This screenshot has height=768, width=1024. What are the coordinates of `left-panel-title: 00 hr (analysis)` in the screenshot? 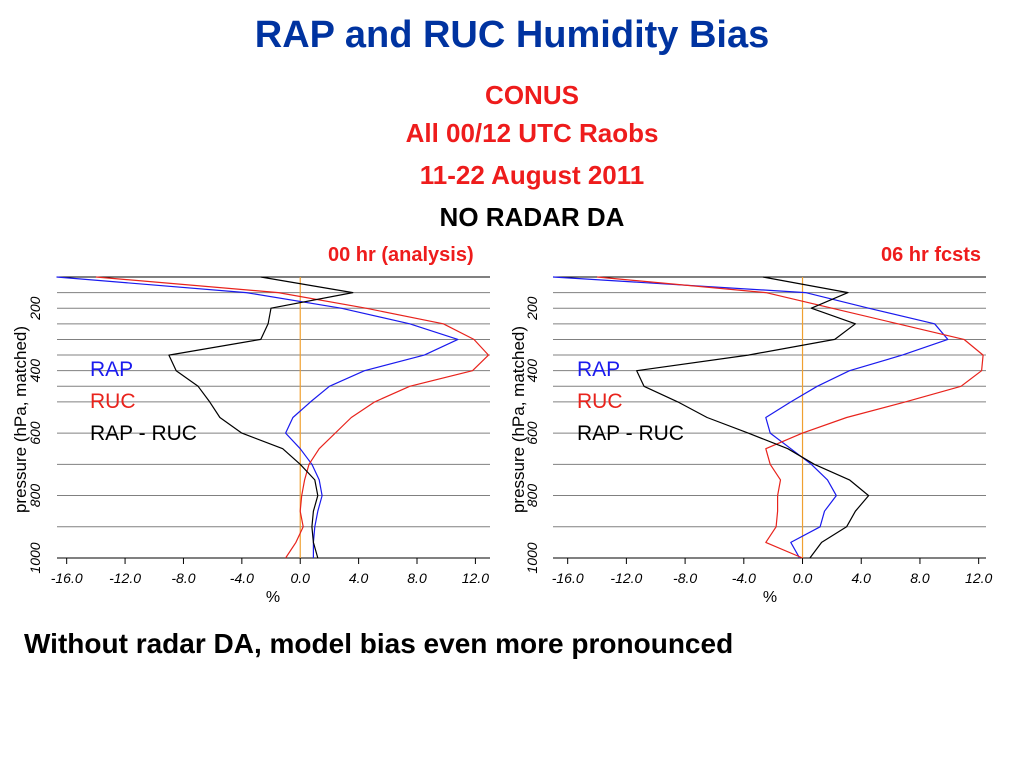 It's located at (401, 255).